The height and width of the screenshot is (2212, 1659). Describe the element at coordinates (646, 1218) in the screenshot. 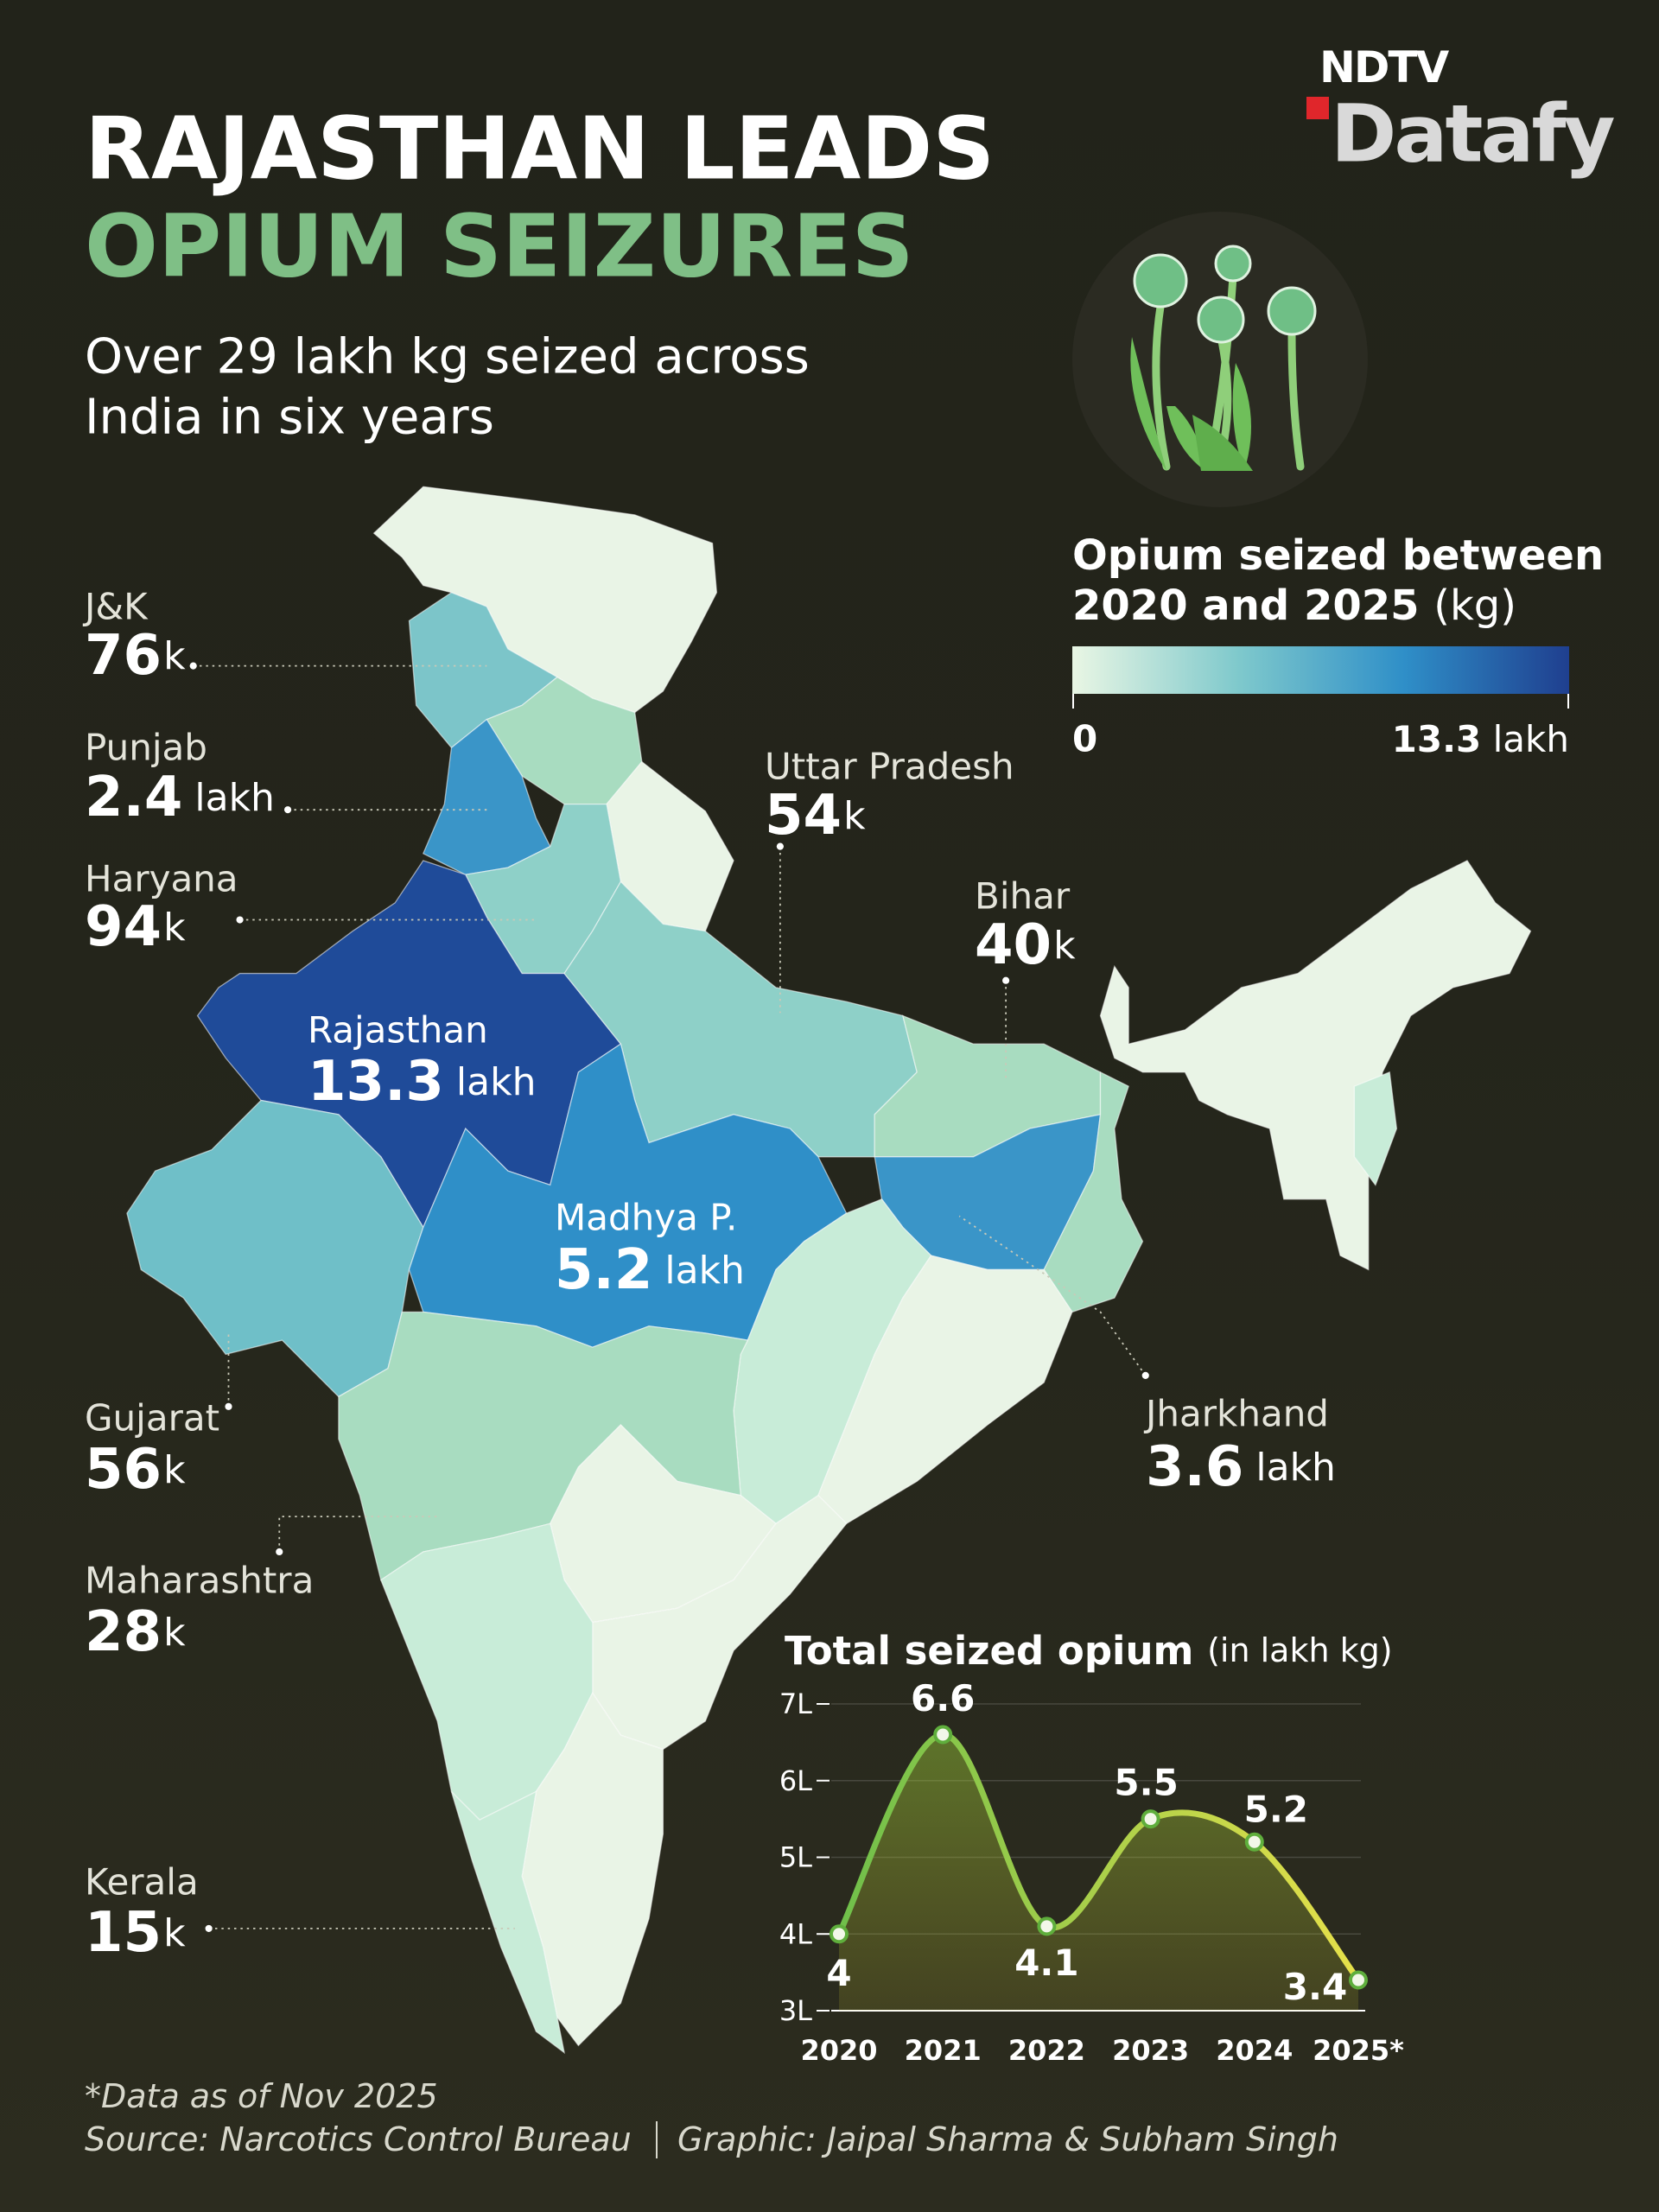

I see `state-name: Madhya P.` at that location.